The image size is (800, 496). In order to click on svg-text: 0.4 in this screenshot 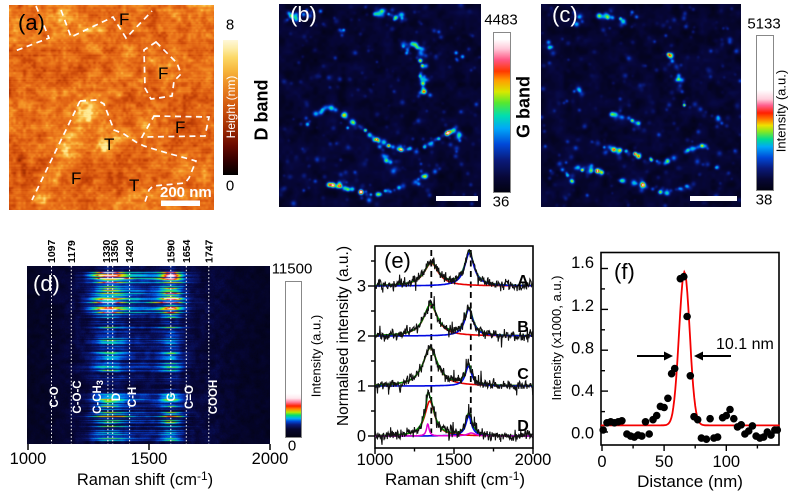, I will do `click(582, 391)`.